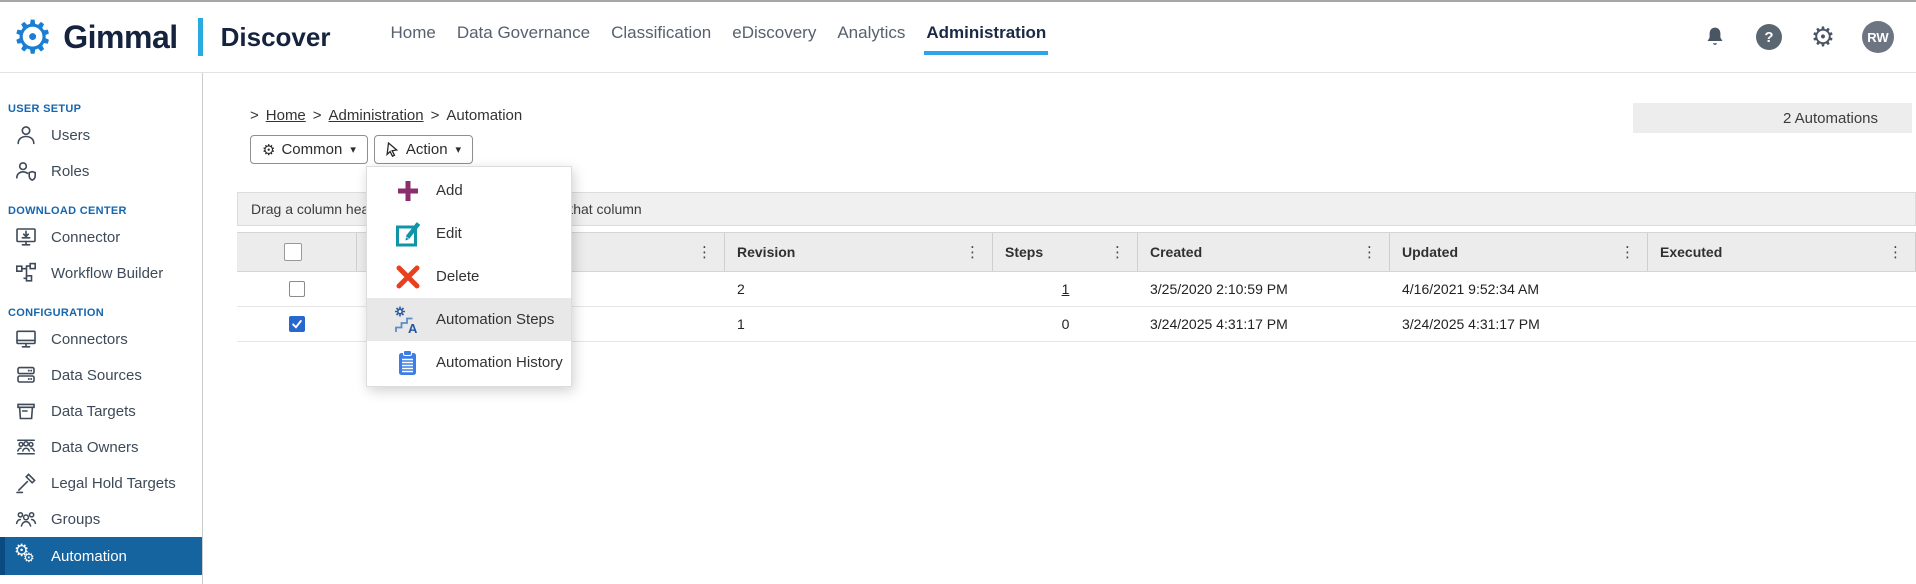  Describe the element at coordinates (71, 135) in the screenshot. I see `sidebar-item-label: Users` at that location.